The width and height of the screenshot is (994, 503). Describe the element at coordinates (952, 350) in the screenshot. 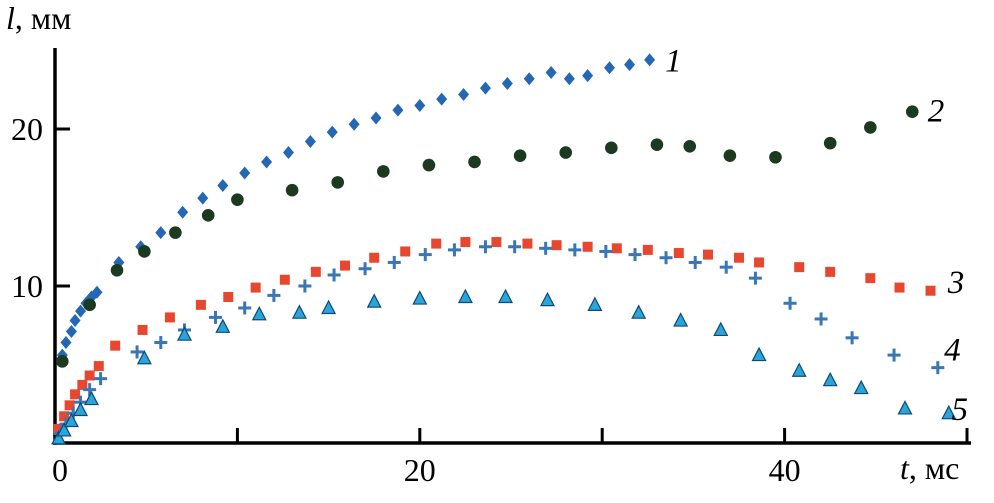

I see `series-label-4: 4` at that location.